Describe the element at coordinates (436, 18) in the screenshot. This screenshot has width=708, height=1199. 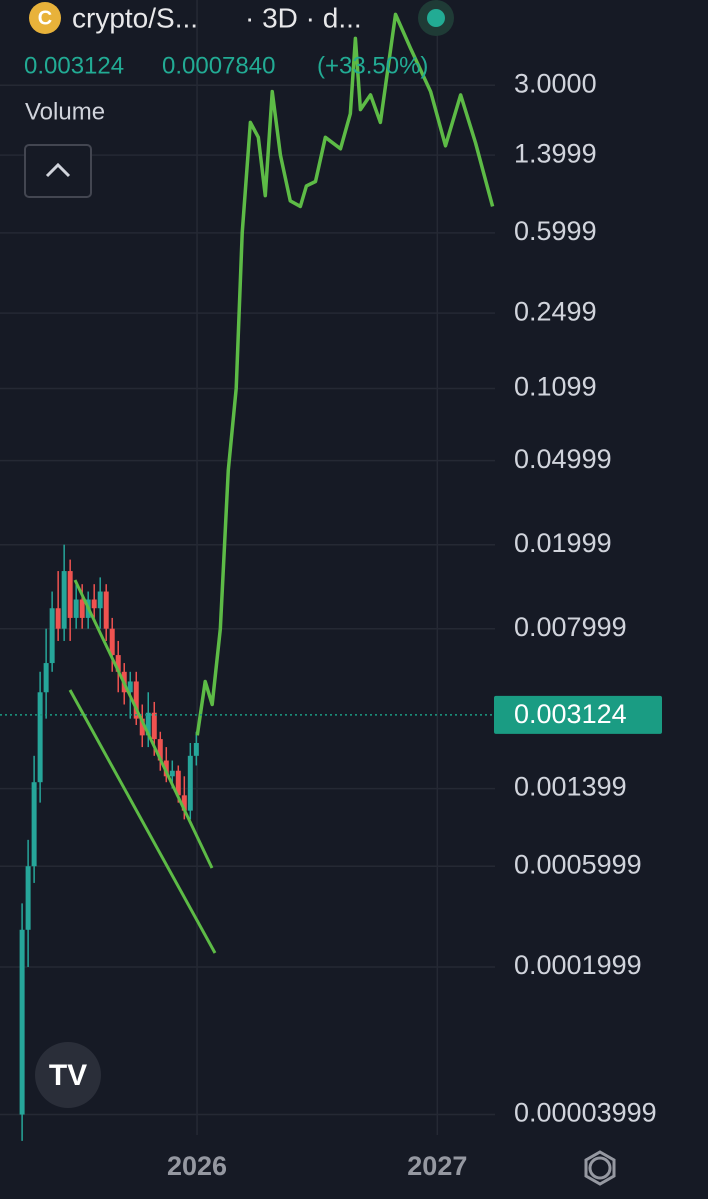
I see `status-dot` at that location.